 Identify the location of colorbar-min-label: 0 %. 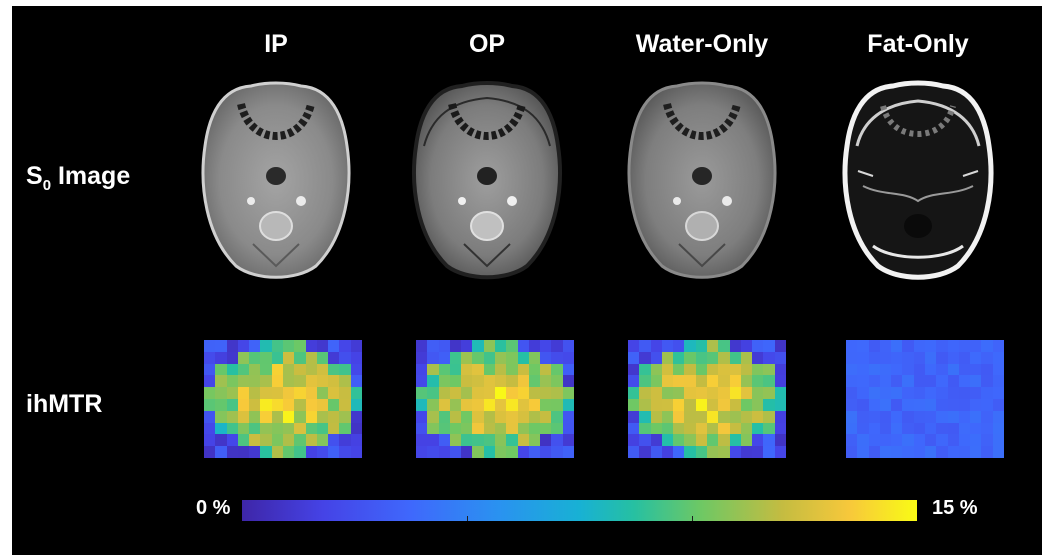
(213, 508).